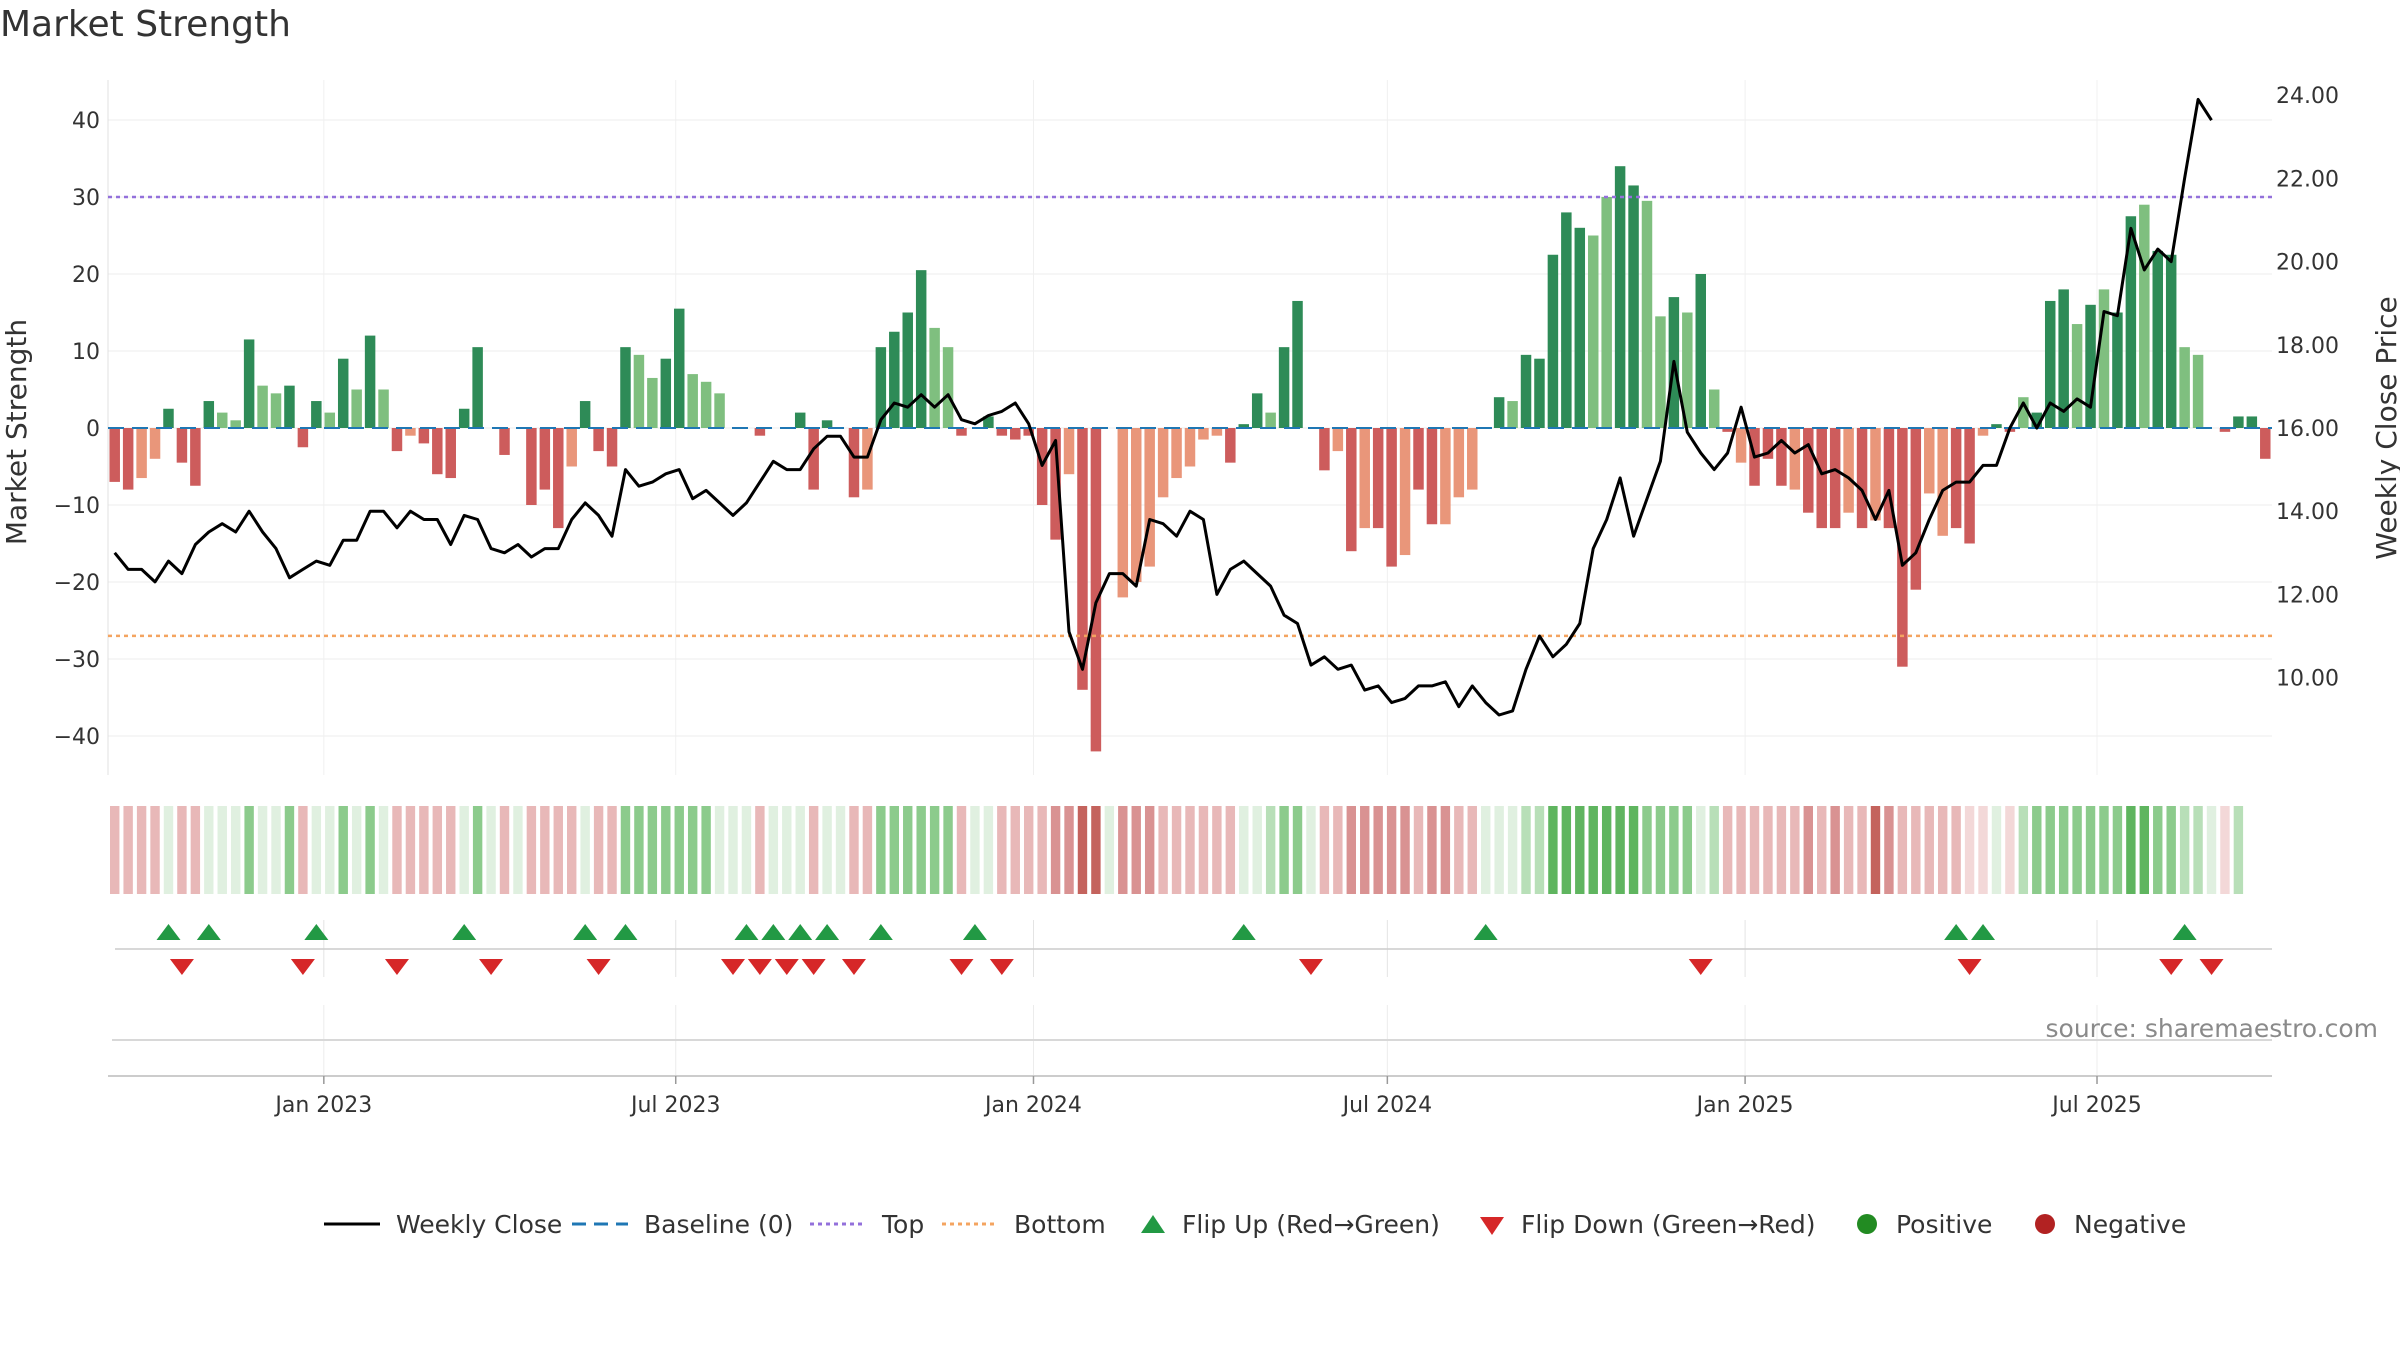 This screenshot has height=1350, width=2400. I want to click on source-attribution: source: sharemaestro.com, so click(2212, 1028).